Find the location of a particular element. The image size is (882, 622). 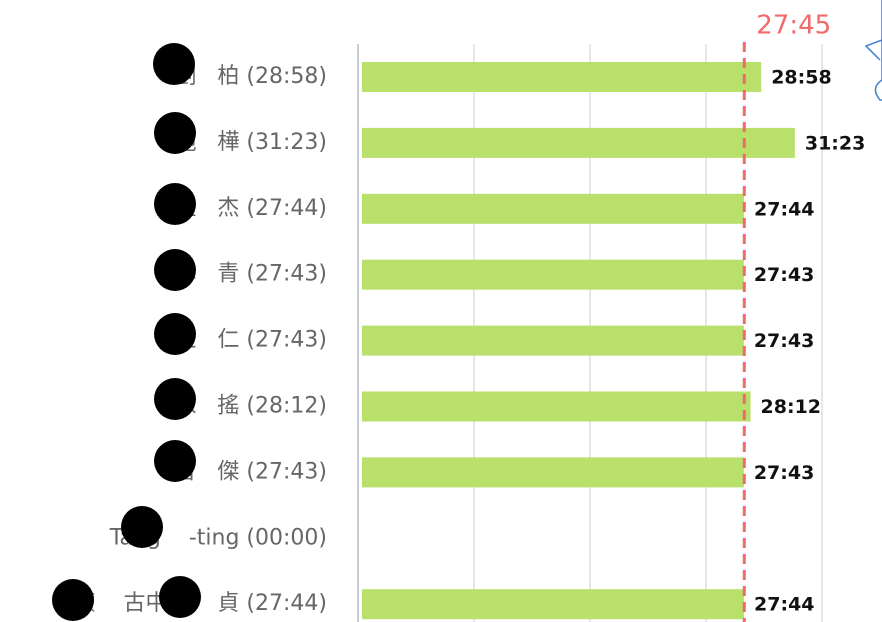

callout is located at coordinates (873, 50).